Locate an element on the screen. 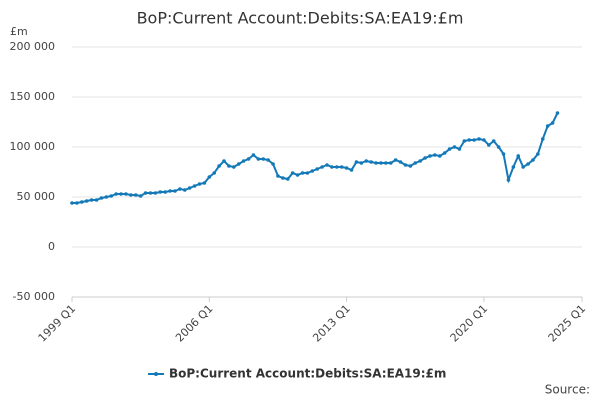  y-tick-label: -50 000 is located at coordinates (34, 296).